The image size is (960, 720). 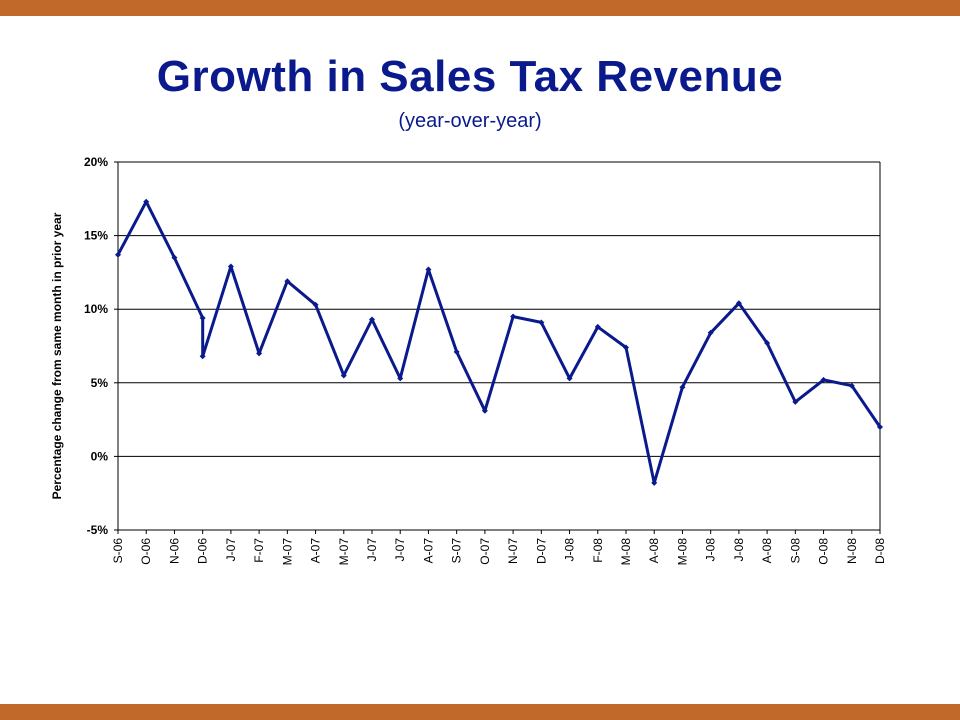 What do you see at coordinates (100, 456) in the screenshot?
I see `y-tick-label: 0%` at bounding box center [100, 456].